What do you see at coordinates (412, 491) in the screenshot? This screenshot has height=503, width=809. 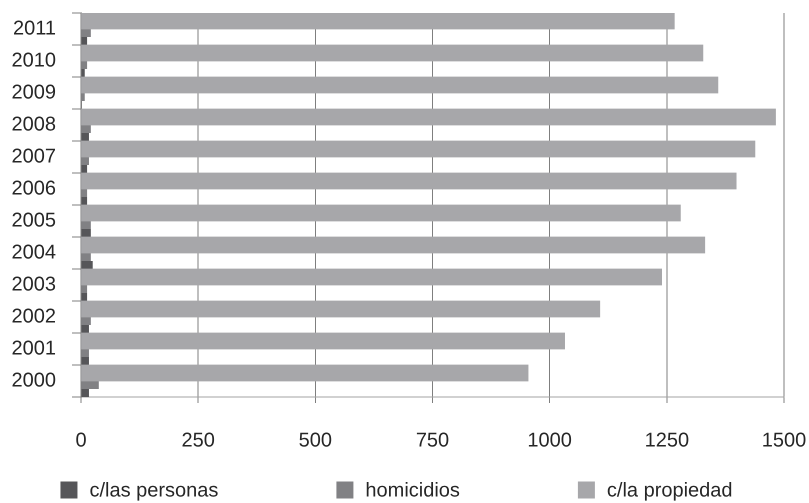 I see `legend-label: homicidios` at bounding box center [412, 491].